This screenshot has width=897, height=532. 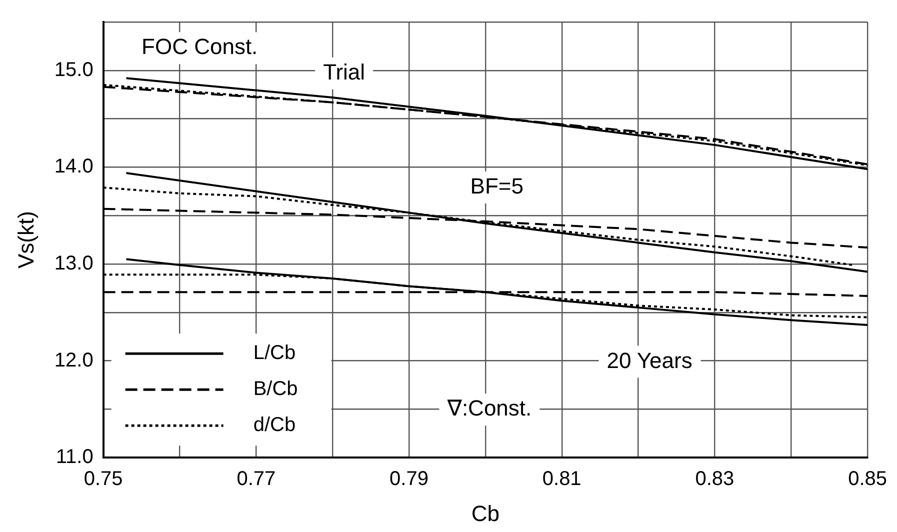 I want to click on y-tick-label: 15.0, so click(x=74, y=69).